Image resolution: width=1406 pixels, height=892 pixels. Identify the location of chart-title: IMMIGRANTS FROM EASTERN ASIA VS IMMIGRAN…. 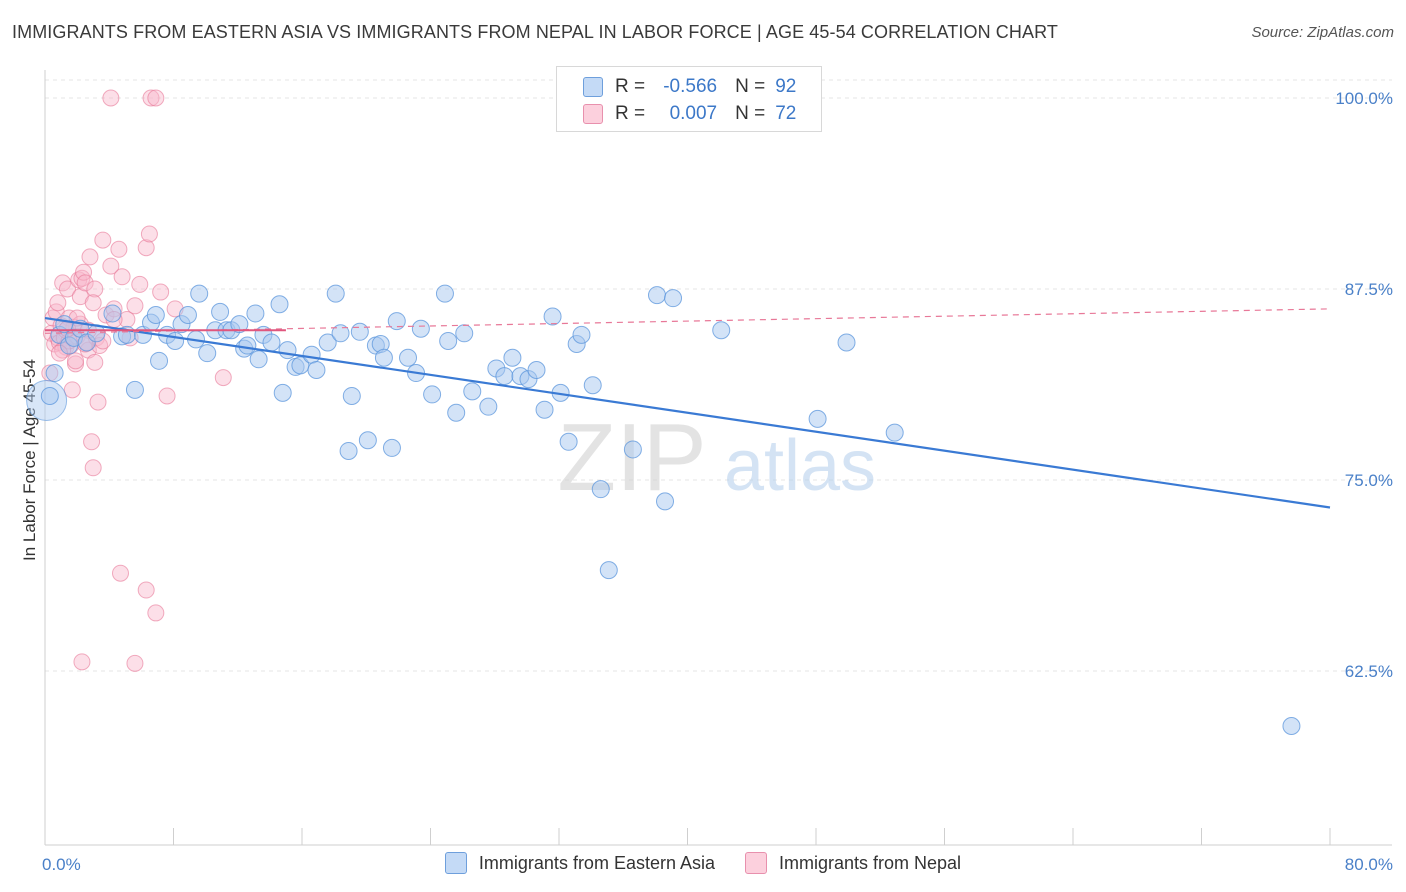
(535, 32).